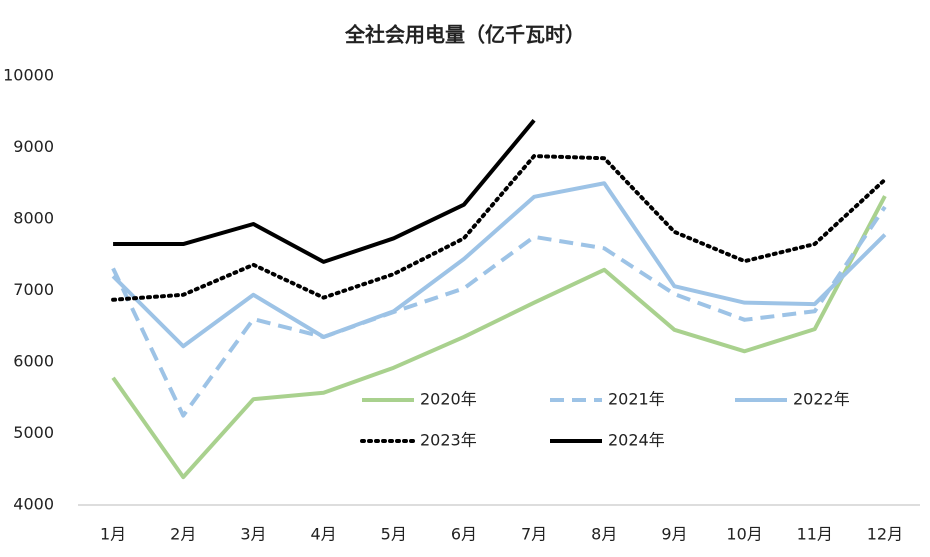  I want to click on x-tick-label: 12月, so click(885, 534).